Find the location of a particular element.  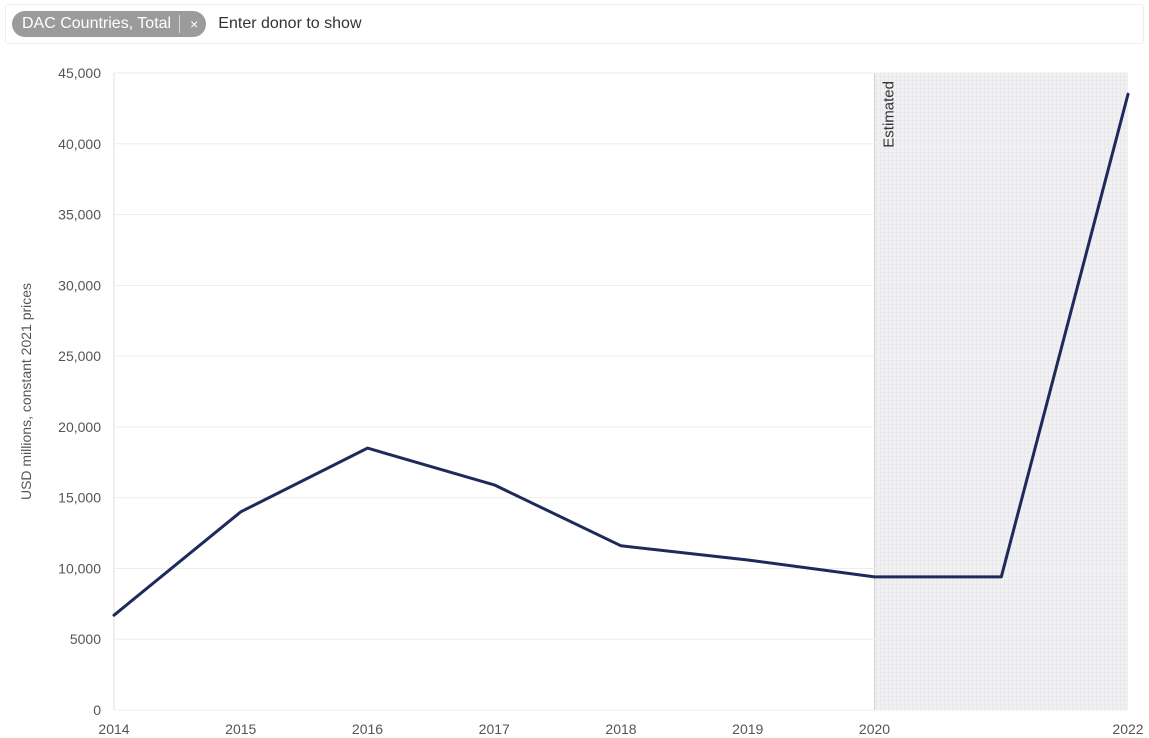

x-tick-label: 2015 is located at coordinates (240, 729).